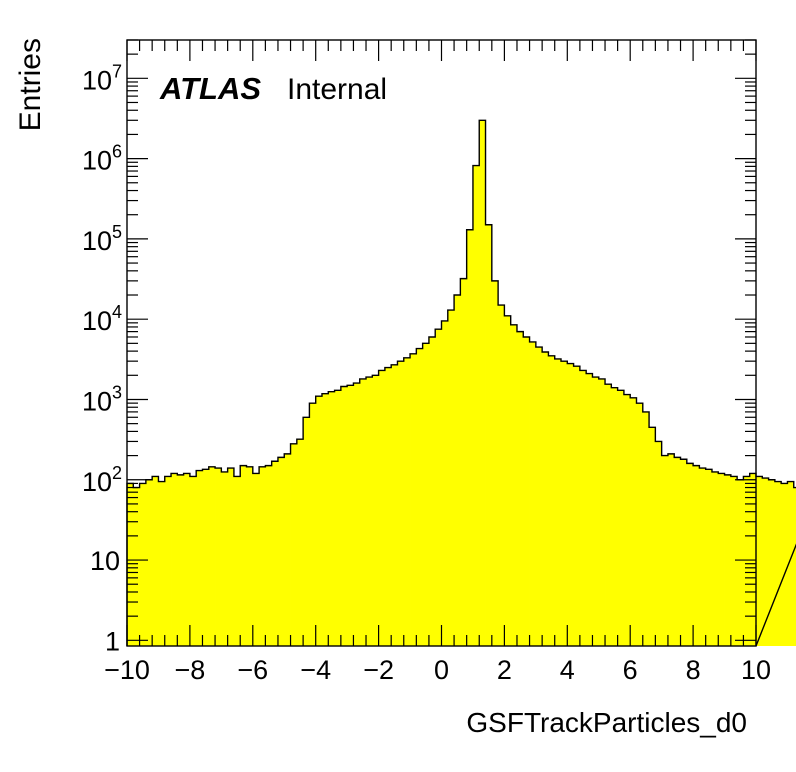  Describe the element at coordinates (315, 670) in the screenshot. I see `x-tick-label: −4` at that location.